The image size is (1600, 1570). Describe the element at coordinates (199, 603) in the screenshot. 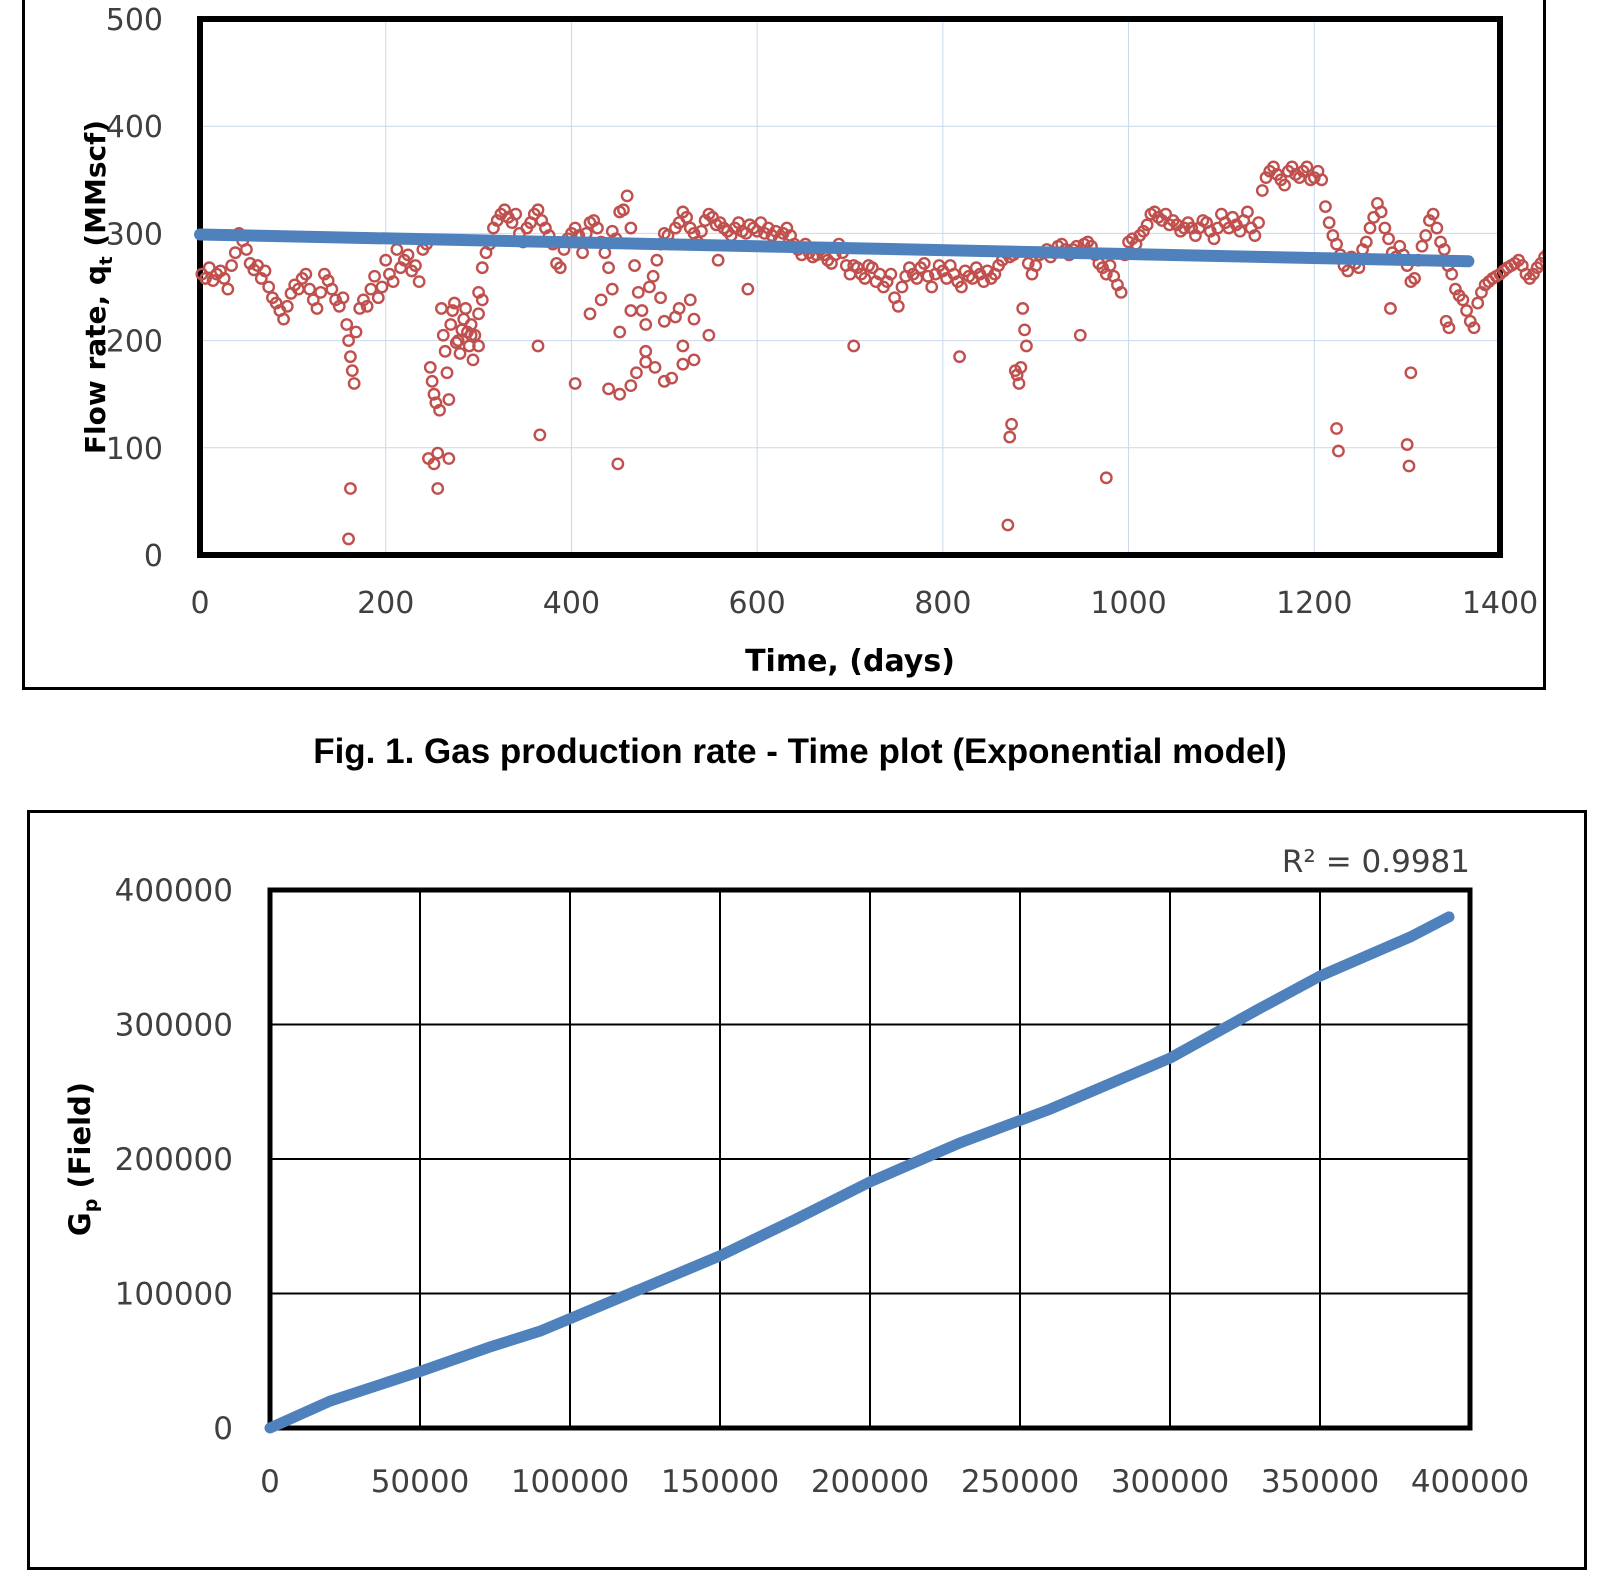

I see `x-tick-label: 0` at that location.